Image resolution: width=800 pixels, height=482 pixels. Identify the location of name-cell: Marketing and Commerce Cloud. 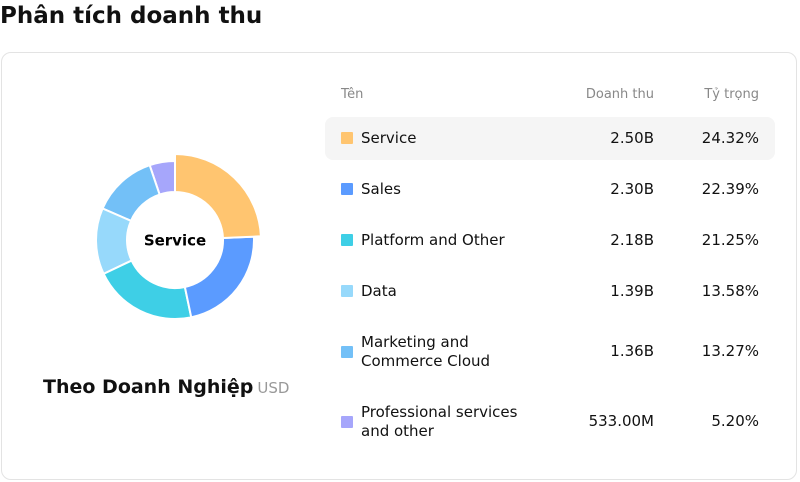
(440, 352).